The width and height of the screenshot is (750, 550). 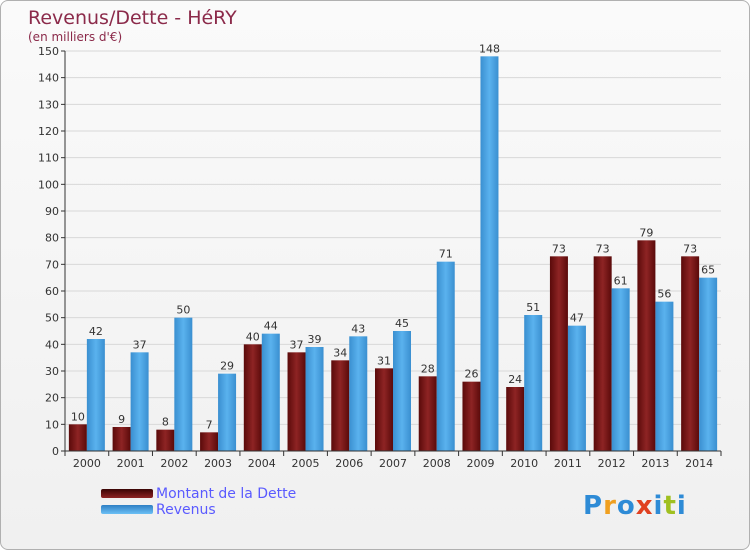 What do you see at coordinates (610, 506) in the screenshot?
I see `logo-letter: r` at bounding box center [610, 506].